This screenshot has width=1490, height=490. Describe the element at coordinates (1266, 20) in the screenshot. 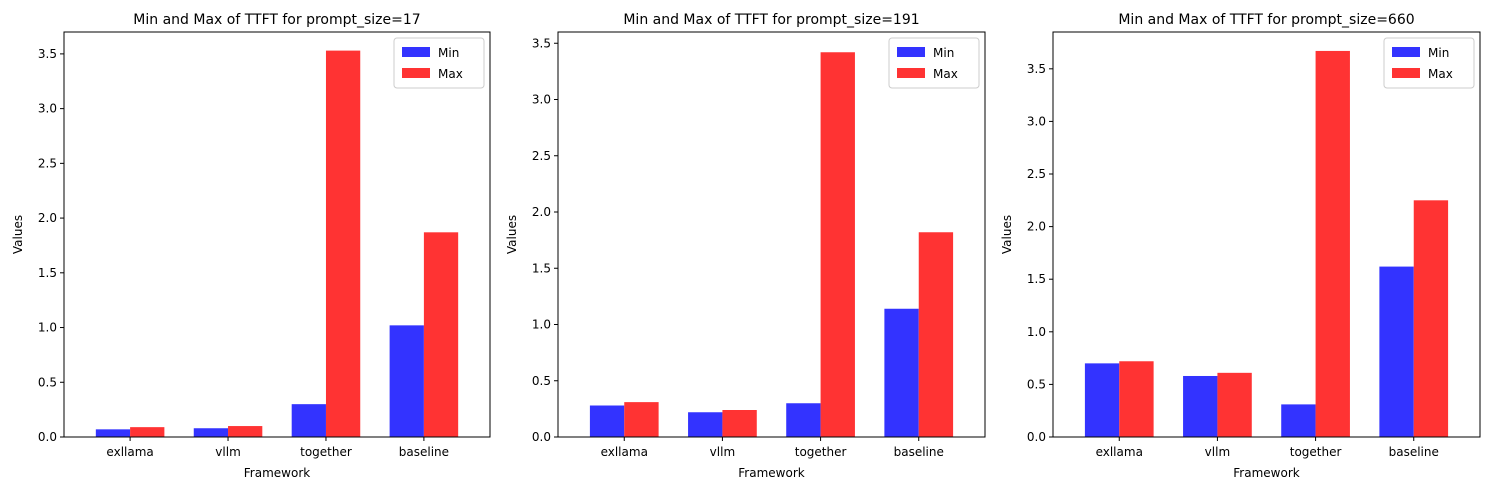

I see `chart-title: Min and Max of TTFT for prompt_size=660` at that location.